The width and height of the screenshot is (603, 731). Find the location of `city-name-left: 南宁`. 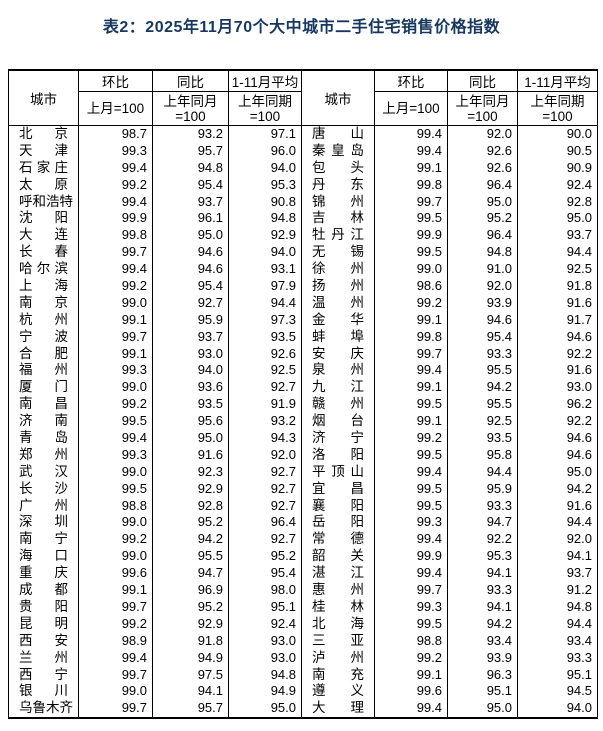

city-name-left: 南宁 is located at coordinates (43, 540).